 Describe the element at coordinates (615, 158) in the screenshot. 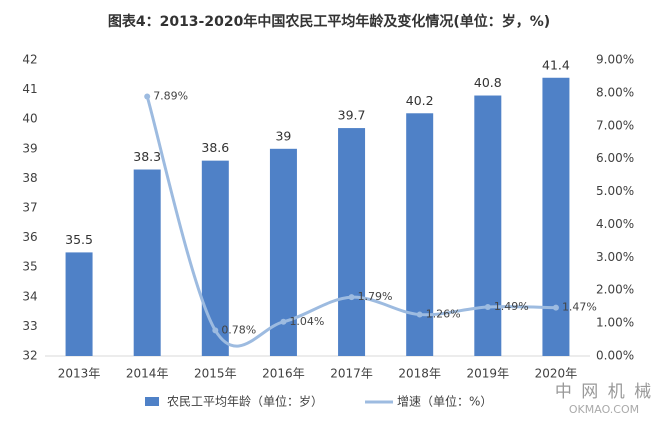

I see `y2-tick-label: 6.00%` at that location.